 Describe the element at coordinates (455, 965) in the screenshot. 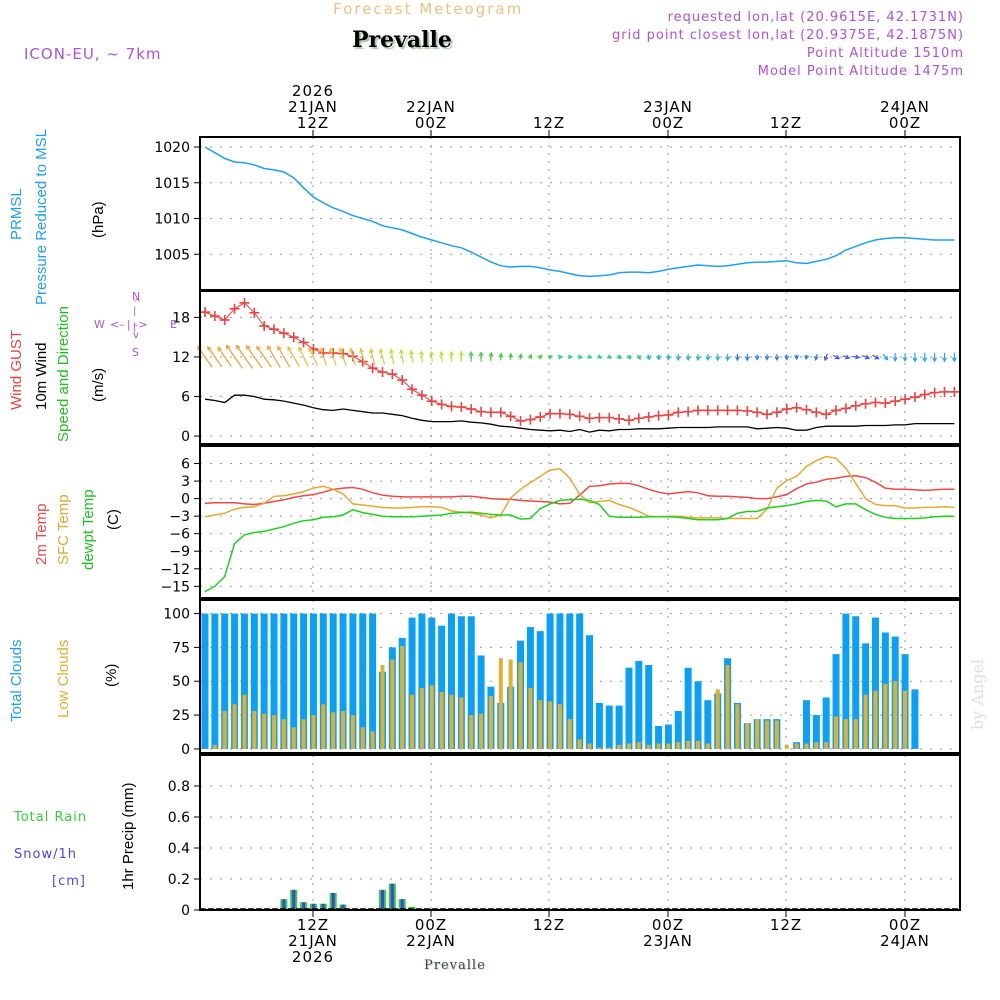

I see `bottom-station-label: Prevalle` at that location.